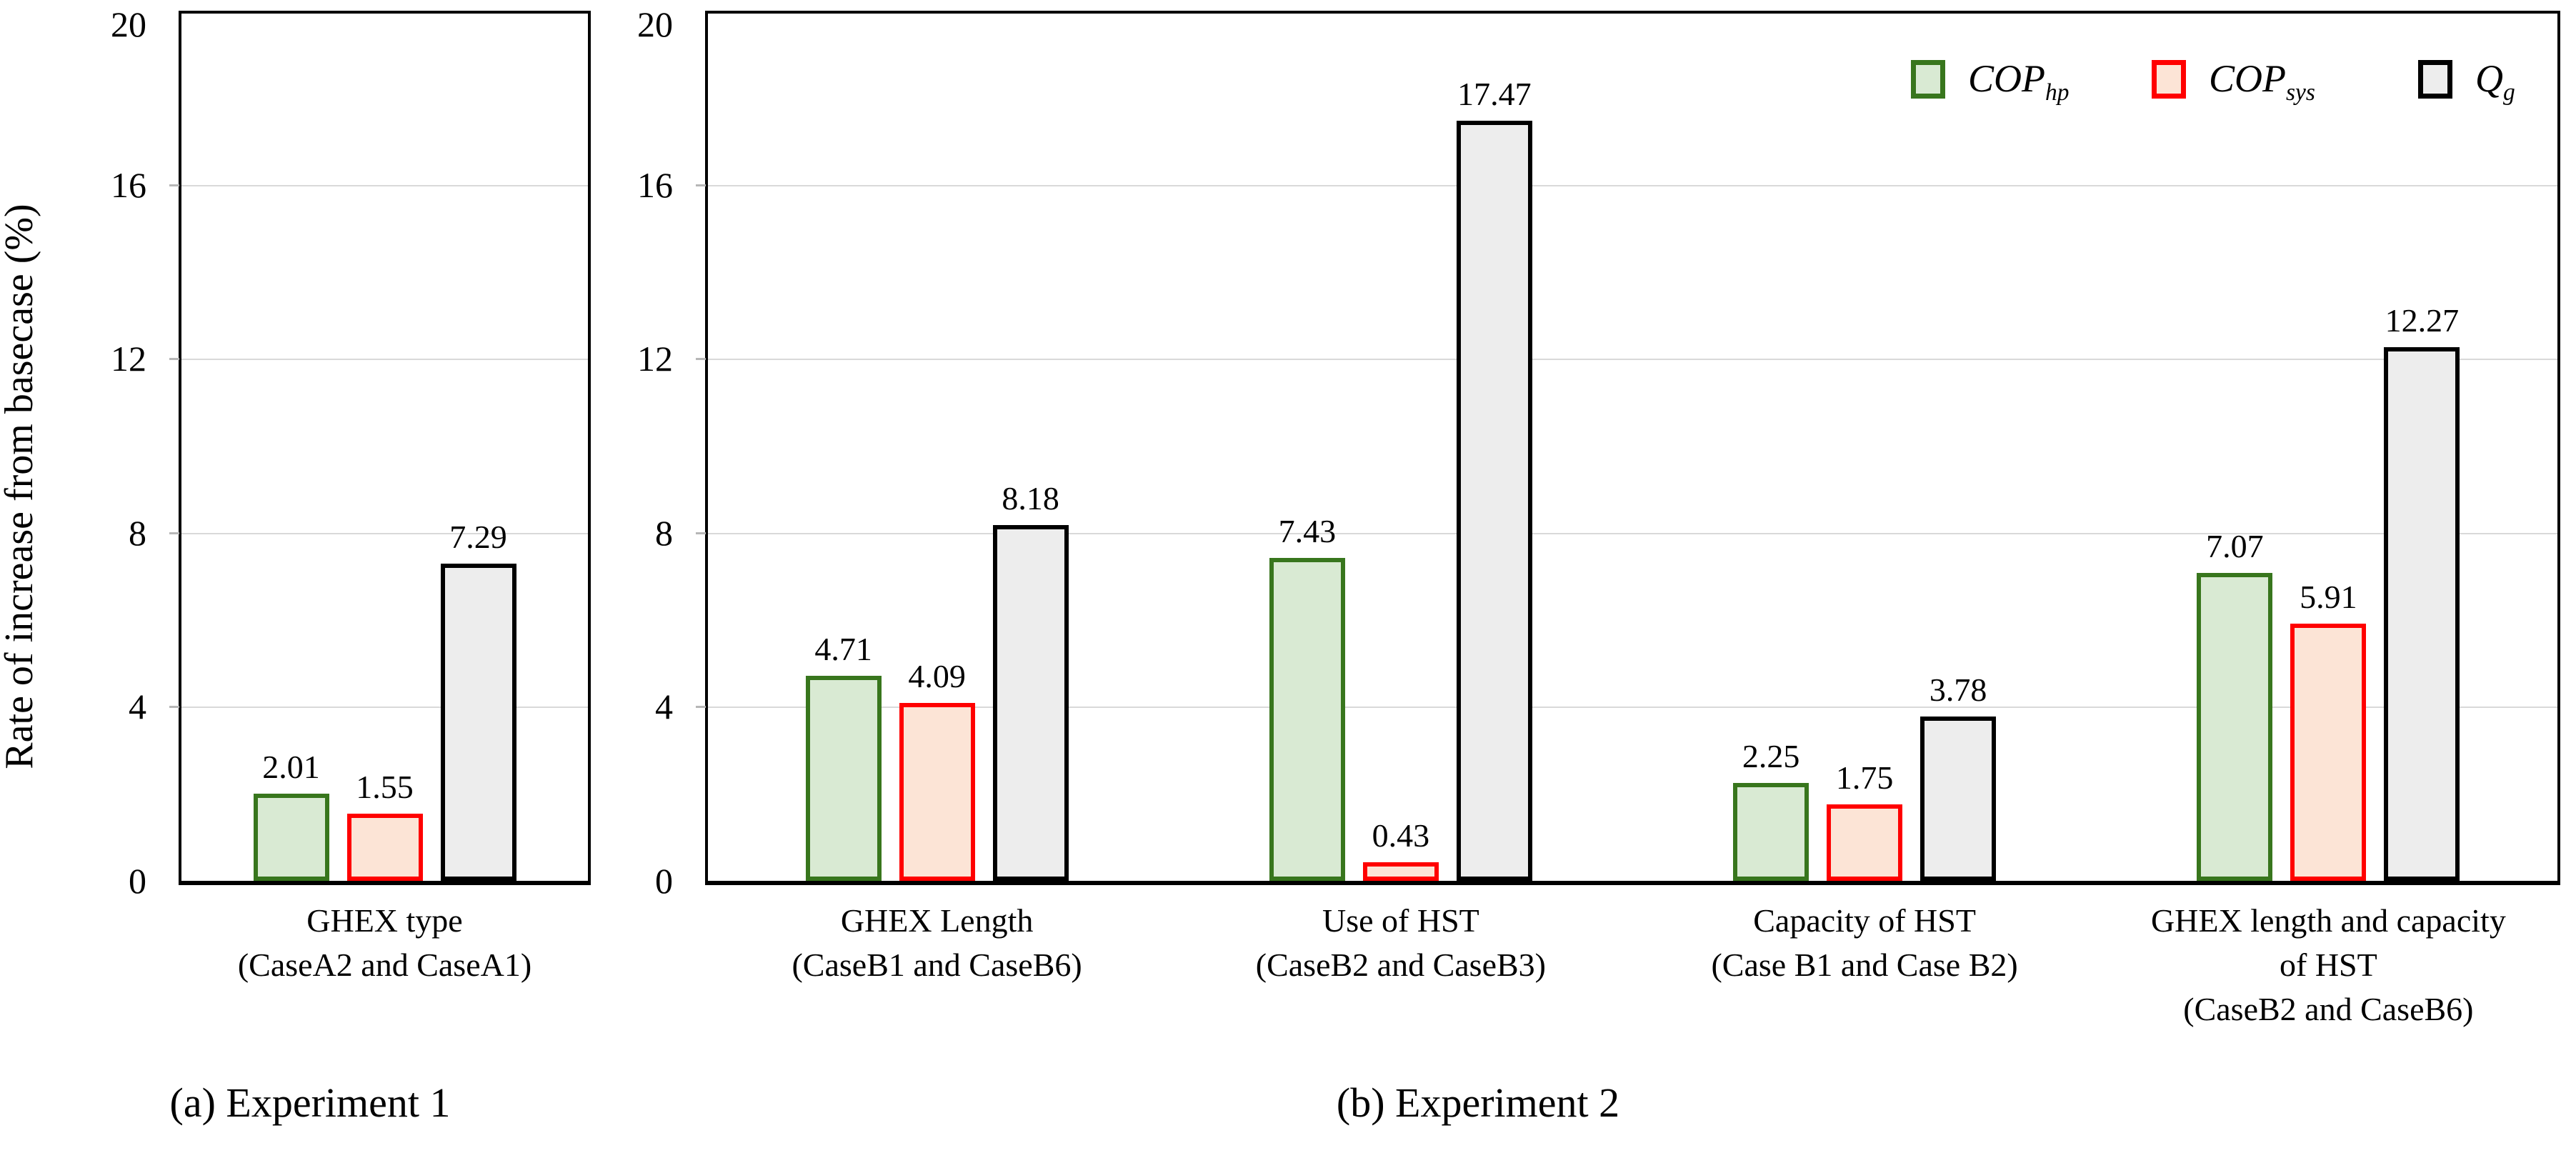 The width and height of the screenshot is (2576, 1158). Describe the element at coordinates (937, 920) in the screenshot. I see `x-axis-category-line: GHEX Length` at that location.